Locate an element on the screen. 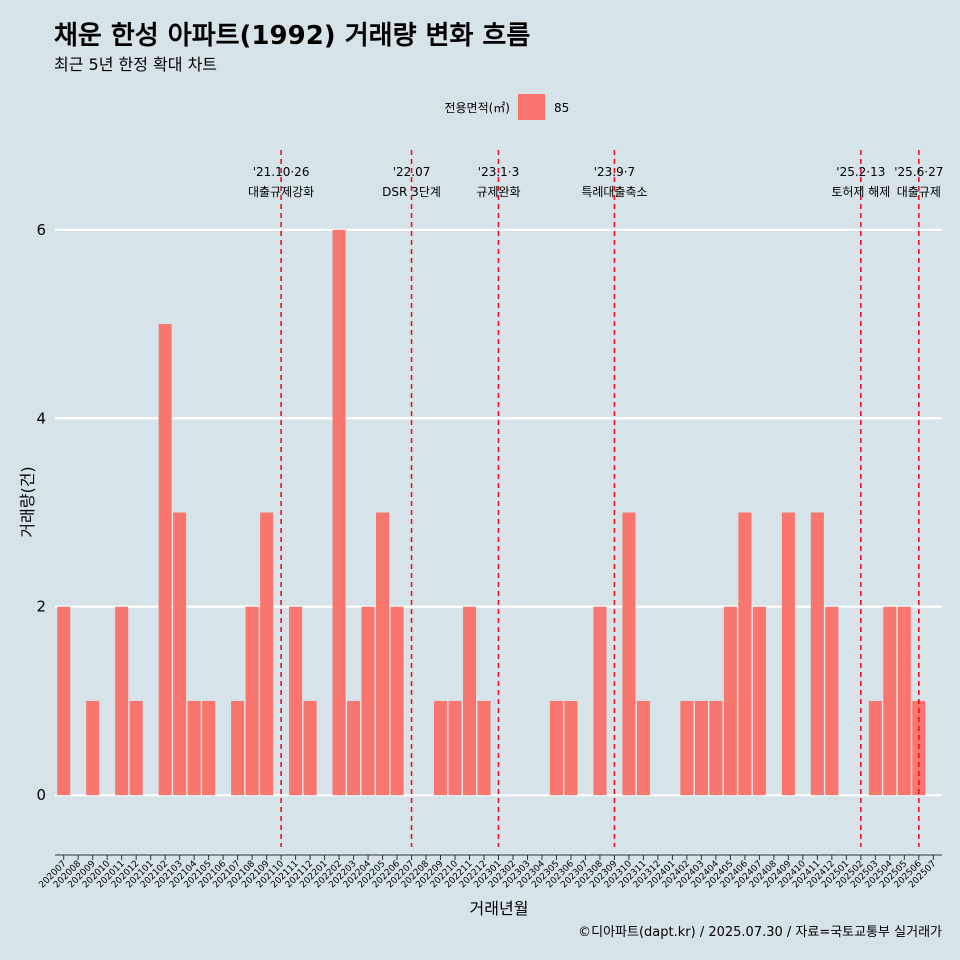  legend-title: 전용면적(㎡) is located at coordinates (477, 108).